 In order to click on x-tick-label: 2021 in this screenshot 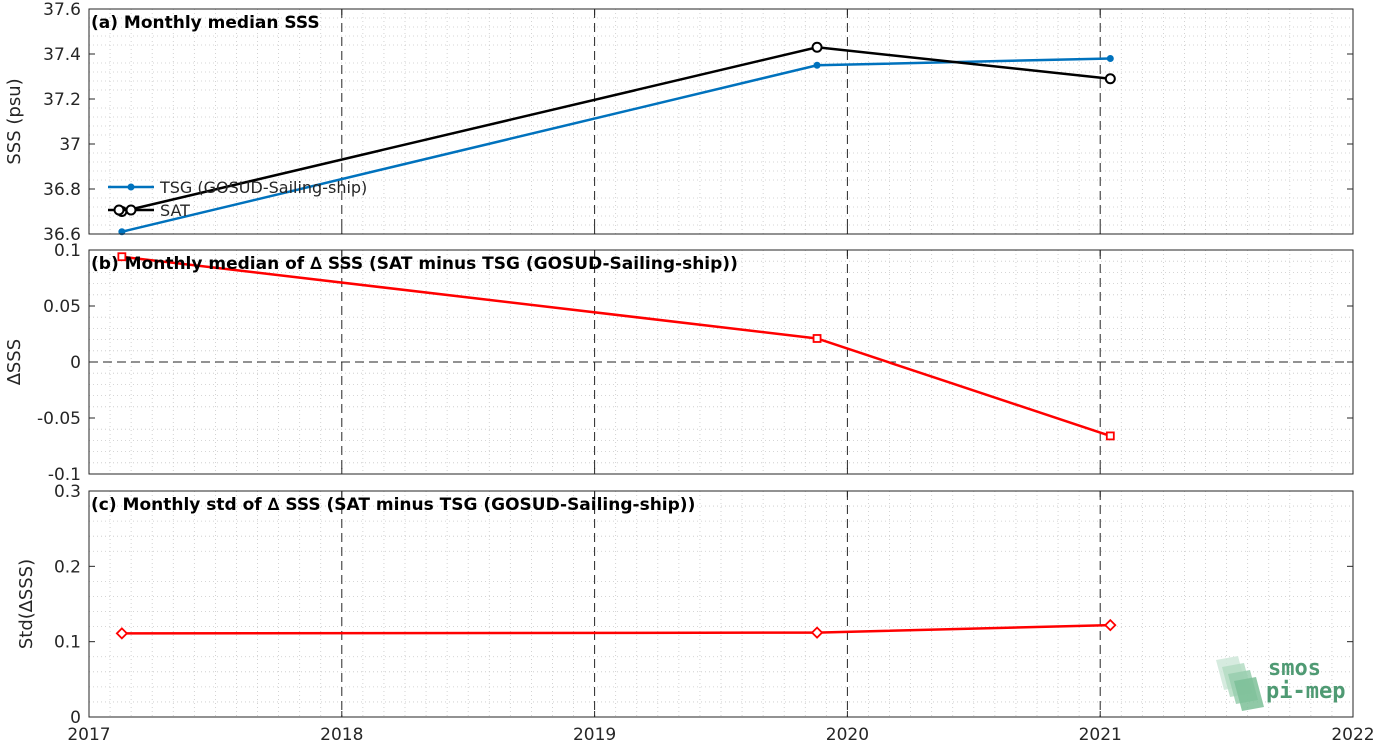, I will do `click(1100, 735)`.